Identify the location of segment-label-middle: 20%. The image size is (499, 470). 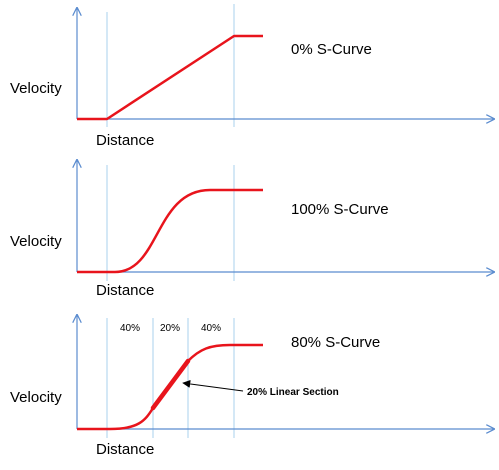
(170, 328).